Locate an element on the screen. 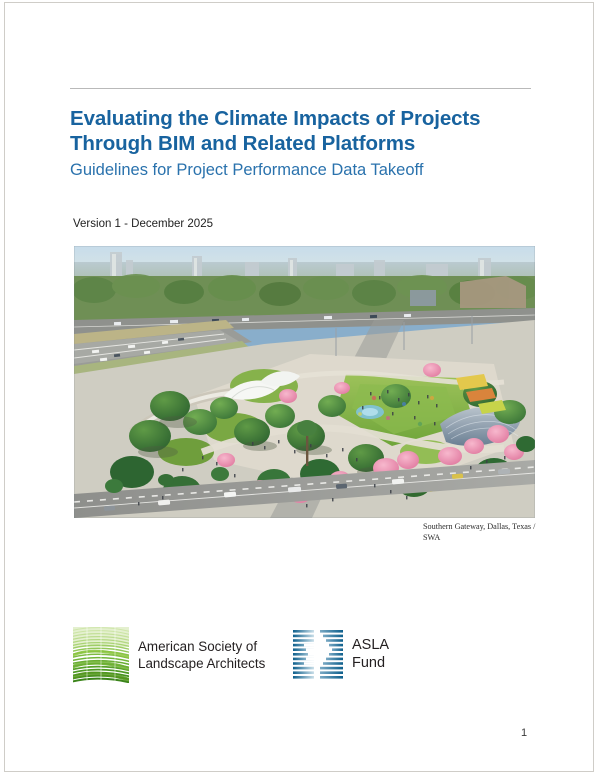 This screenshot has height=776, width=600. caption-line-2: Texas / SWA is located at coordinates (479, 532).